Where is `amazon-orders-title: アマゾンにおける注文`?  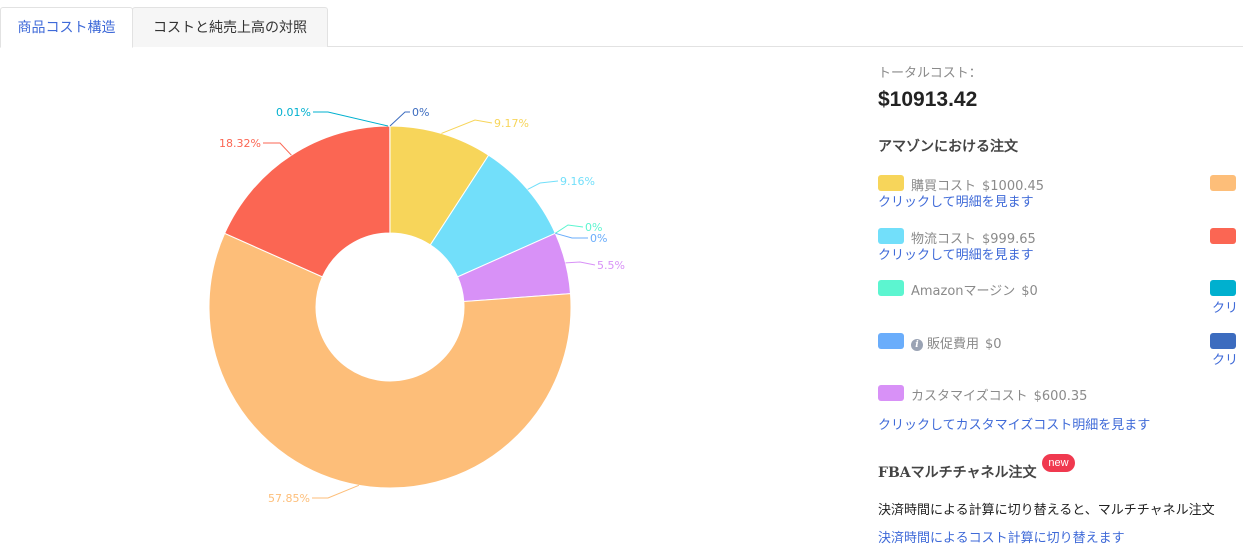 amazon-orders-title: アマゾンにおける注文 is located at coordinates (948, 147).